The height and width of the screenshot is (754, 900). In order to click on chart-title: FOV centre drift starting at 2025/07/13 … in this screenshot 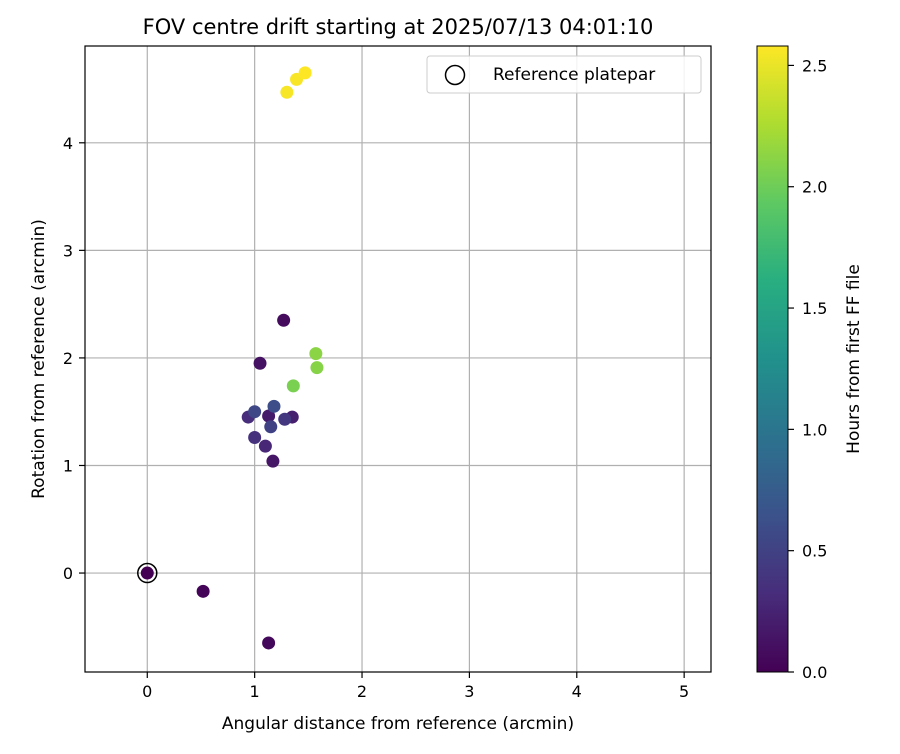, I will do `click(398, 27)`.